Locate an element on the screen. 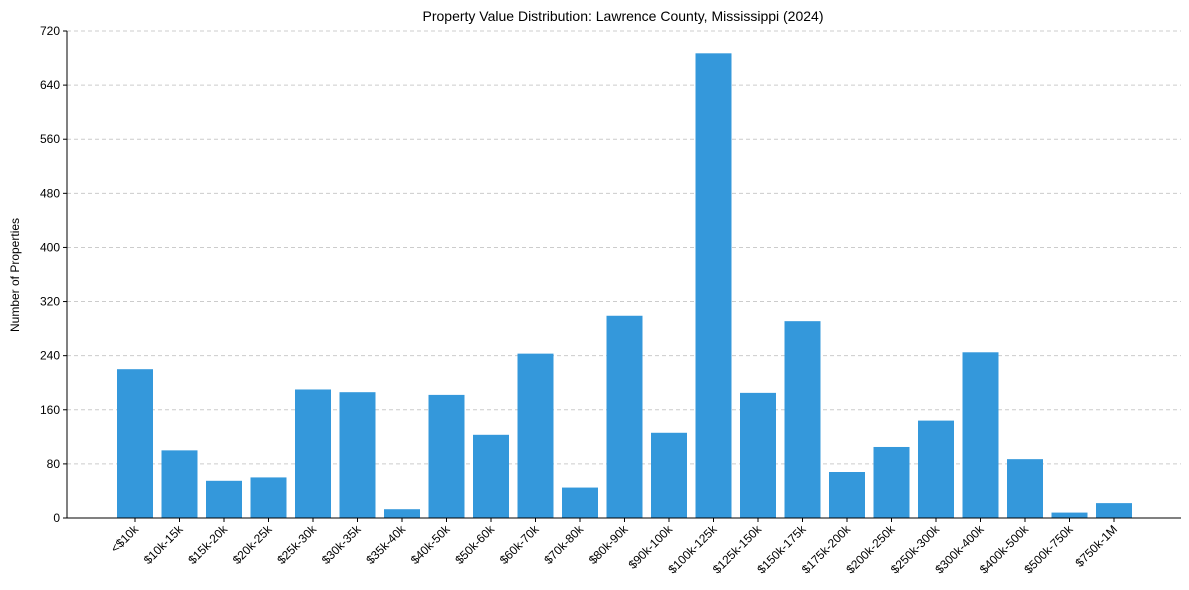  x-tick-label-8: $50k-60k is located at coordinates (475, 545).